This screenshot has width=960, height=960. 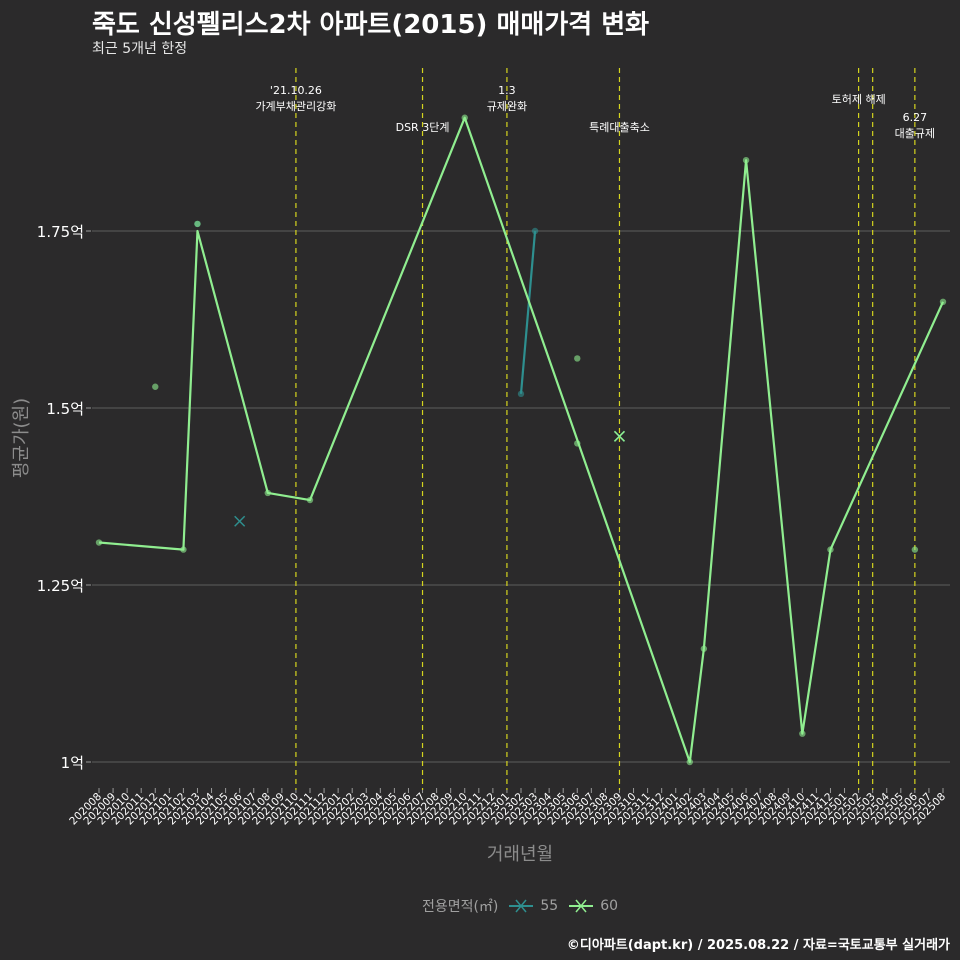 I want to click on y-axis-label: 평균가(원), so click(x=21, y=438).